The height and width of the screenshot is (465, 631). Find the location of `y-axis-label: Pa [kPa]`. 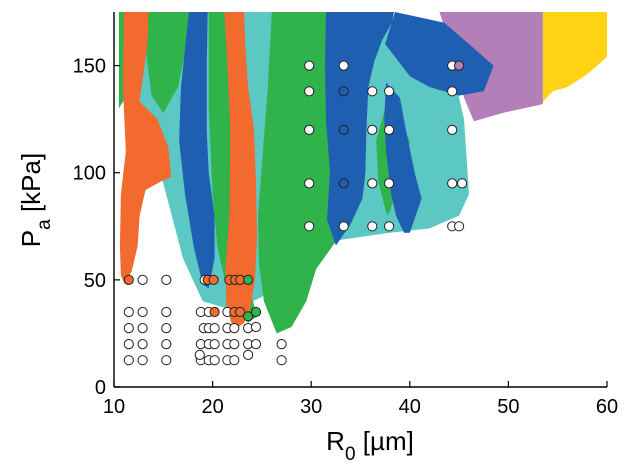

y-axis-label: Pa [kPa] is located at coordinates (35, 200).